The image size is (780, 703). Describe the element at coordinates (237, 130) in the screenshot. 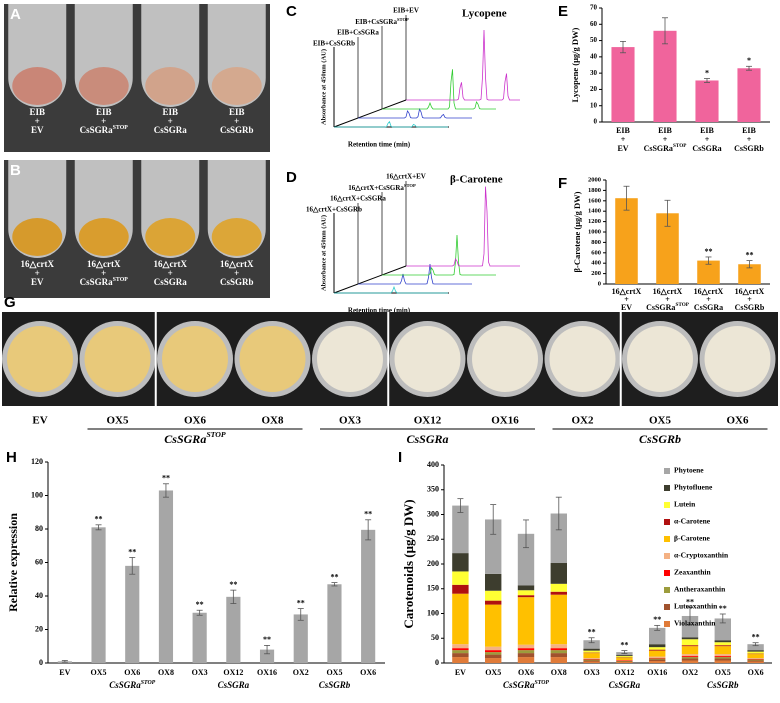

I see `tube-label: CsSGRb` at that location.